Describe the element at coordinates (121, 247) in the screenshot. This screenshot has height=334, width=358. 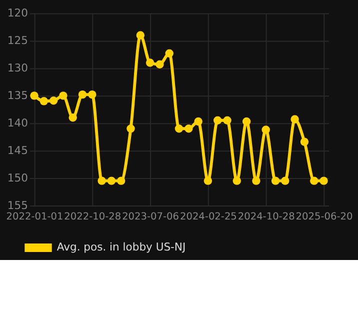
I see `legend-label: Avg. pos. in lobby US-NJ` at that location.